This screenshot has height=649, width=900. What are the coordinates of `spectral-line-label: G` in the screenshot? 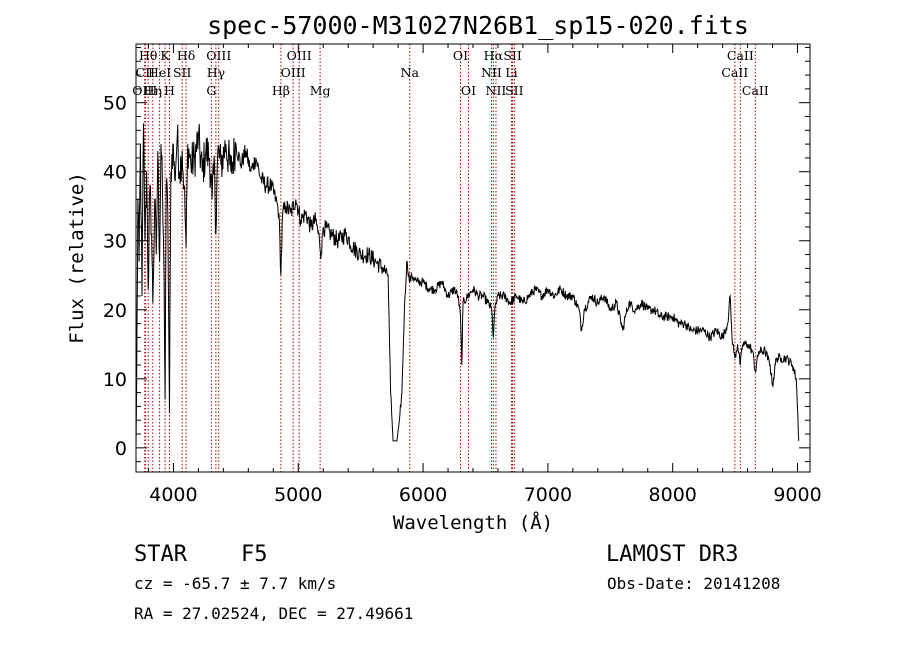 It's located at (211, 90).